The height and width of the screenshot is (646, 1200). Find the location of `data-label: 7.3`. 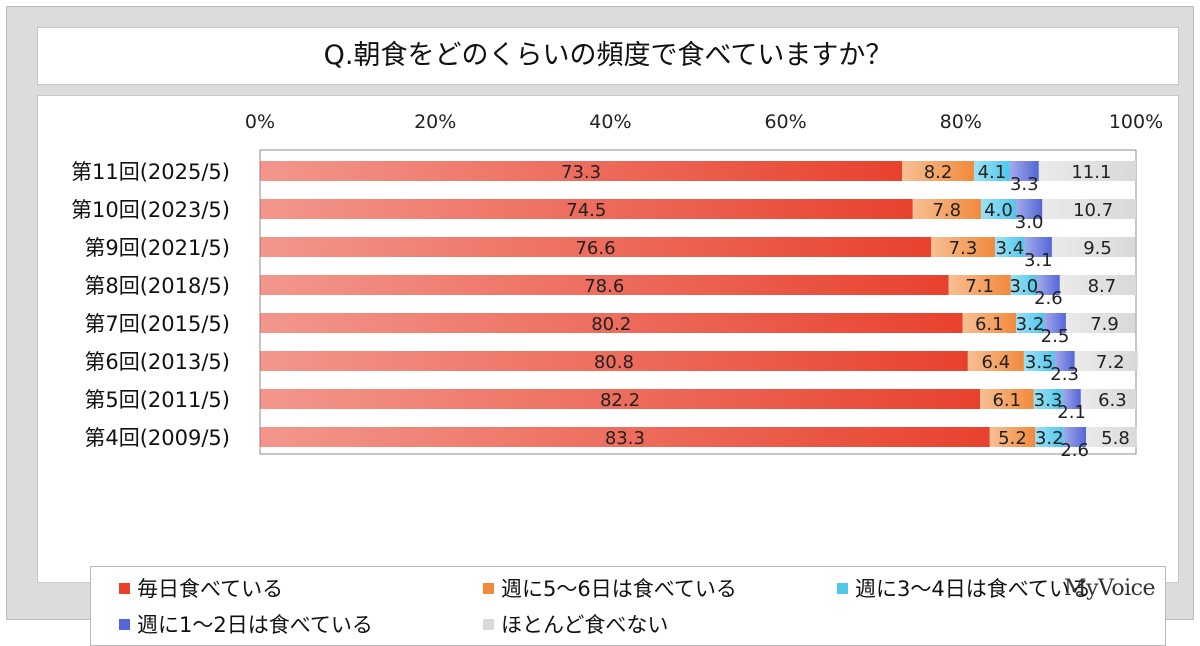

data-label: 7.3 is located at coordinates (963, 248).